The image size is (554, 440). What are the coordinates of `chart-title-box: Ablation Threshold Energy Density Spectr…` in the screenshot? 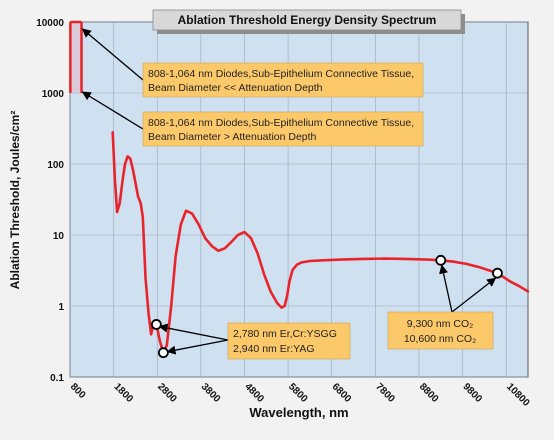 It's located at (308, 21).